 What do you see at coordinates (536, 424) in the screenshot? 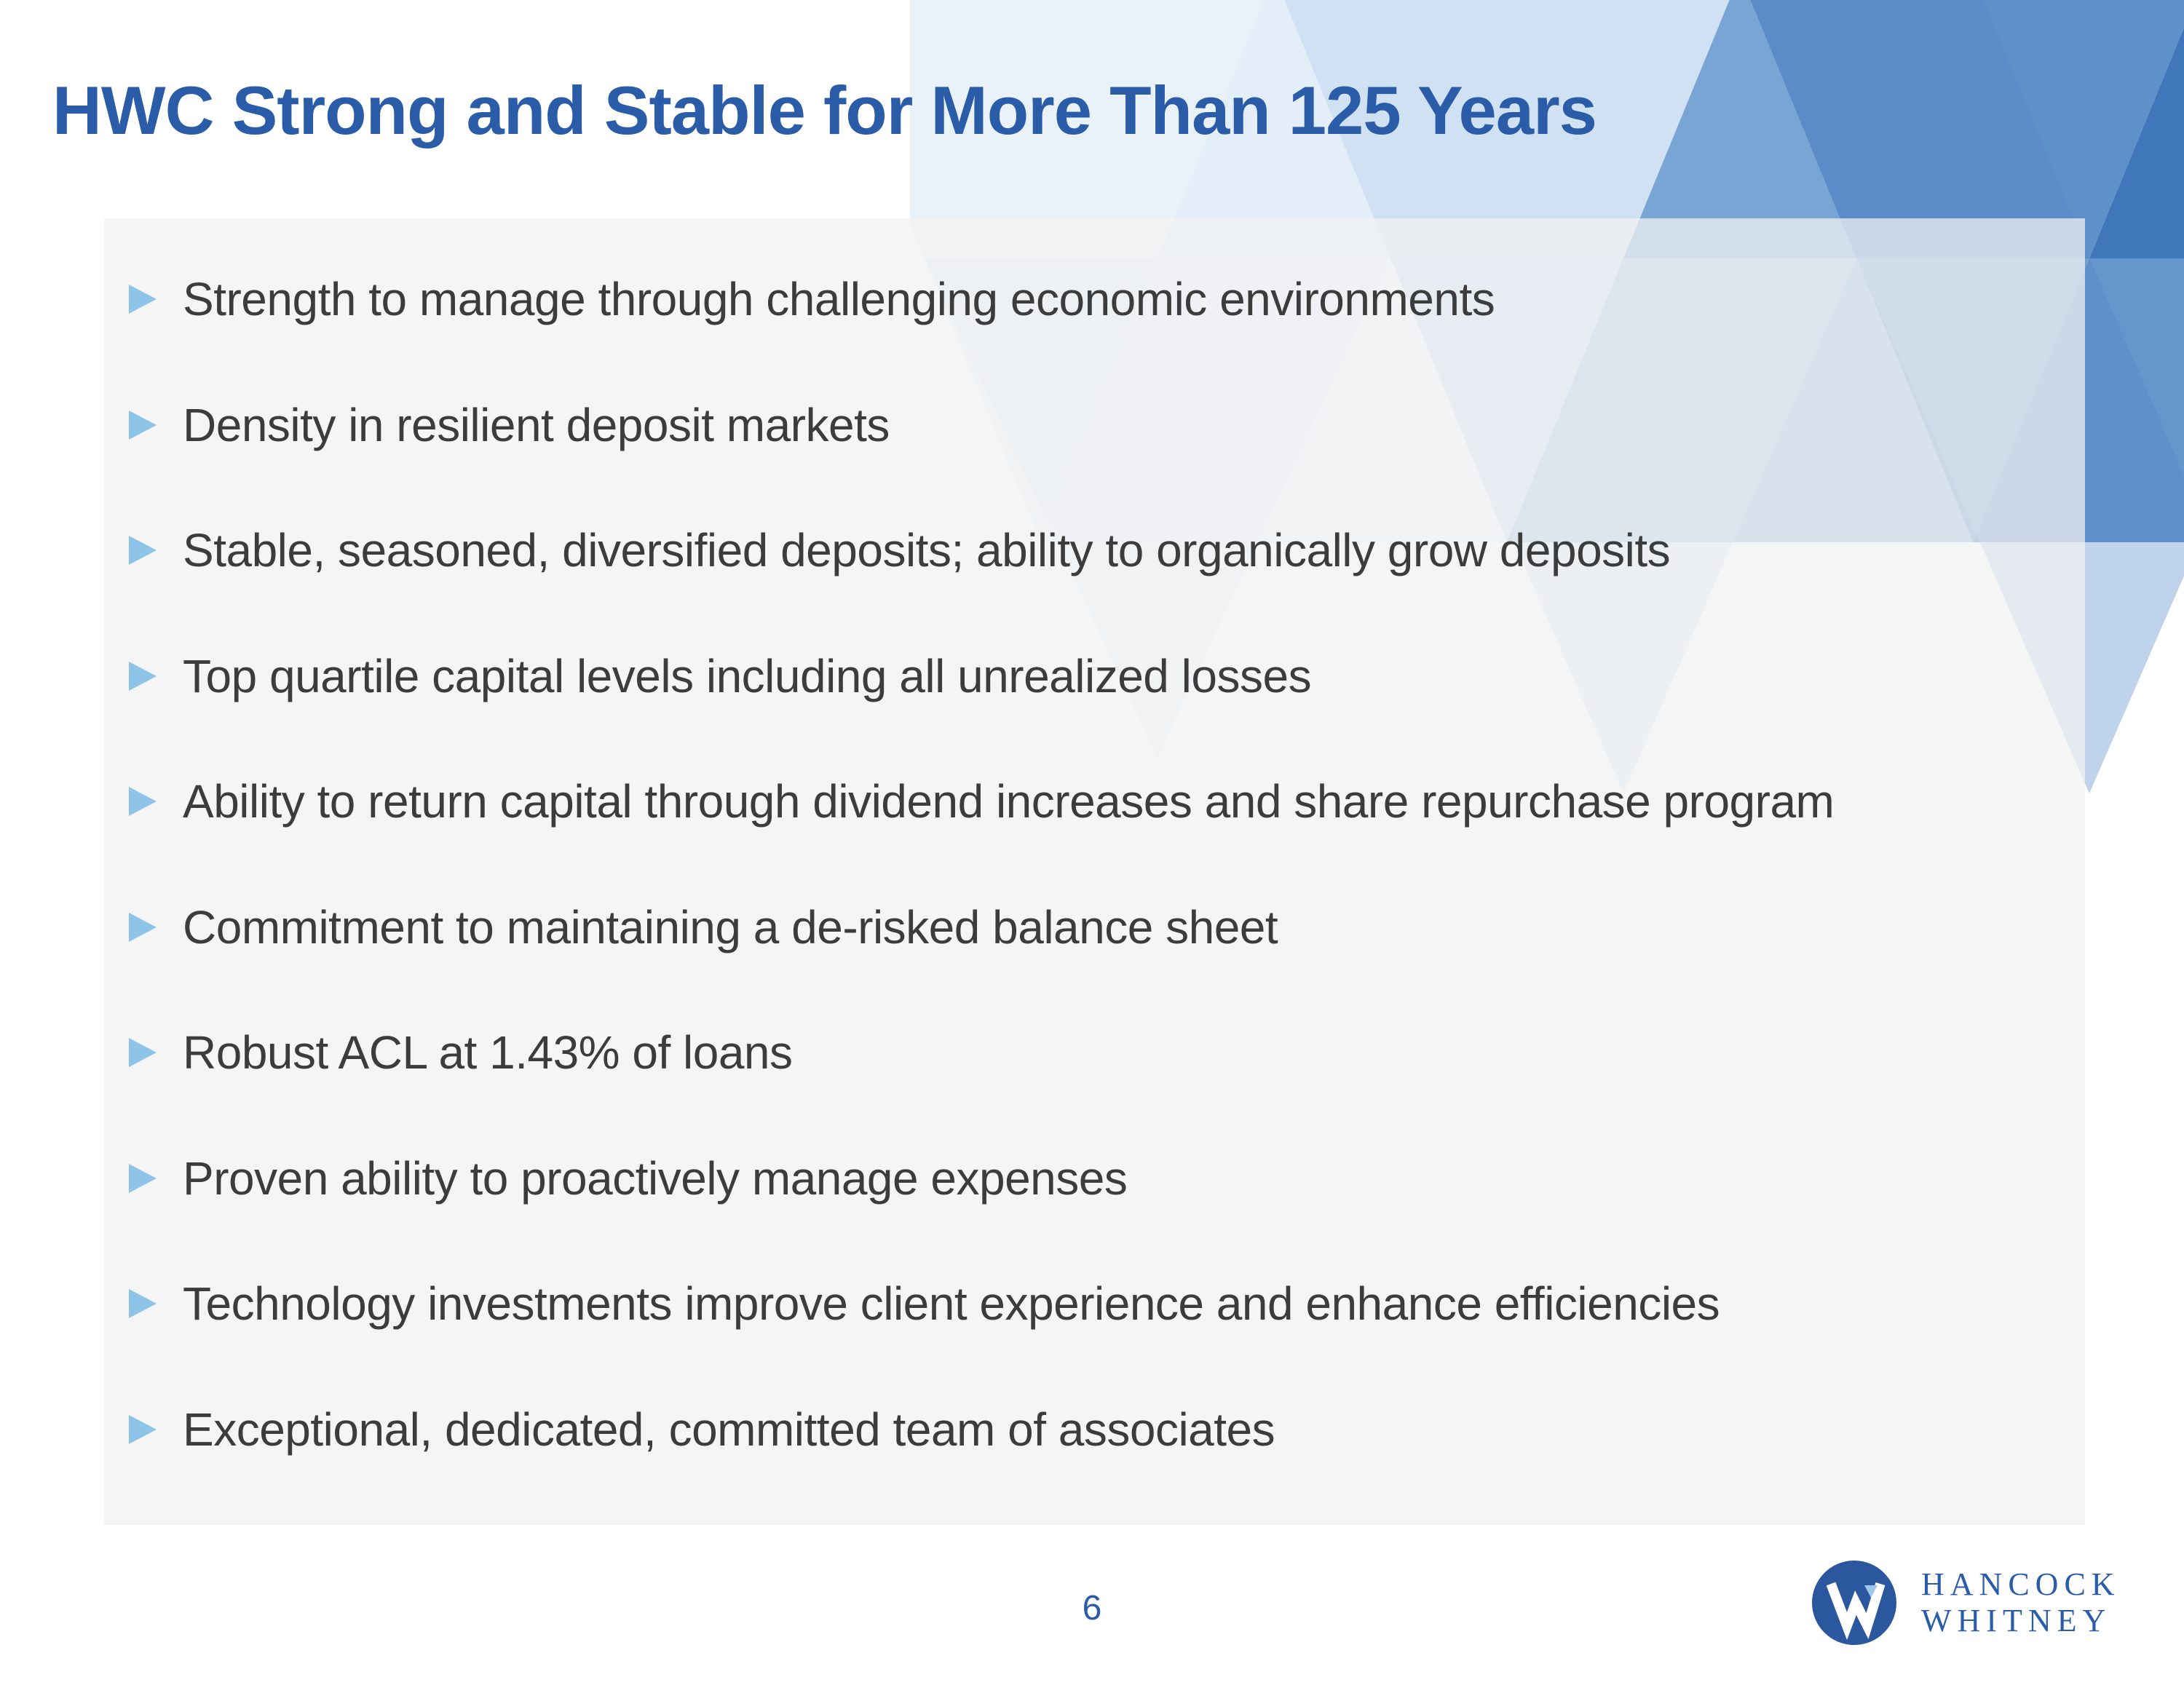
I see `bullet-text: Density in resilient deposit markets` at bounding box center [536, 424].